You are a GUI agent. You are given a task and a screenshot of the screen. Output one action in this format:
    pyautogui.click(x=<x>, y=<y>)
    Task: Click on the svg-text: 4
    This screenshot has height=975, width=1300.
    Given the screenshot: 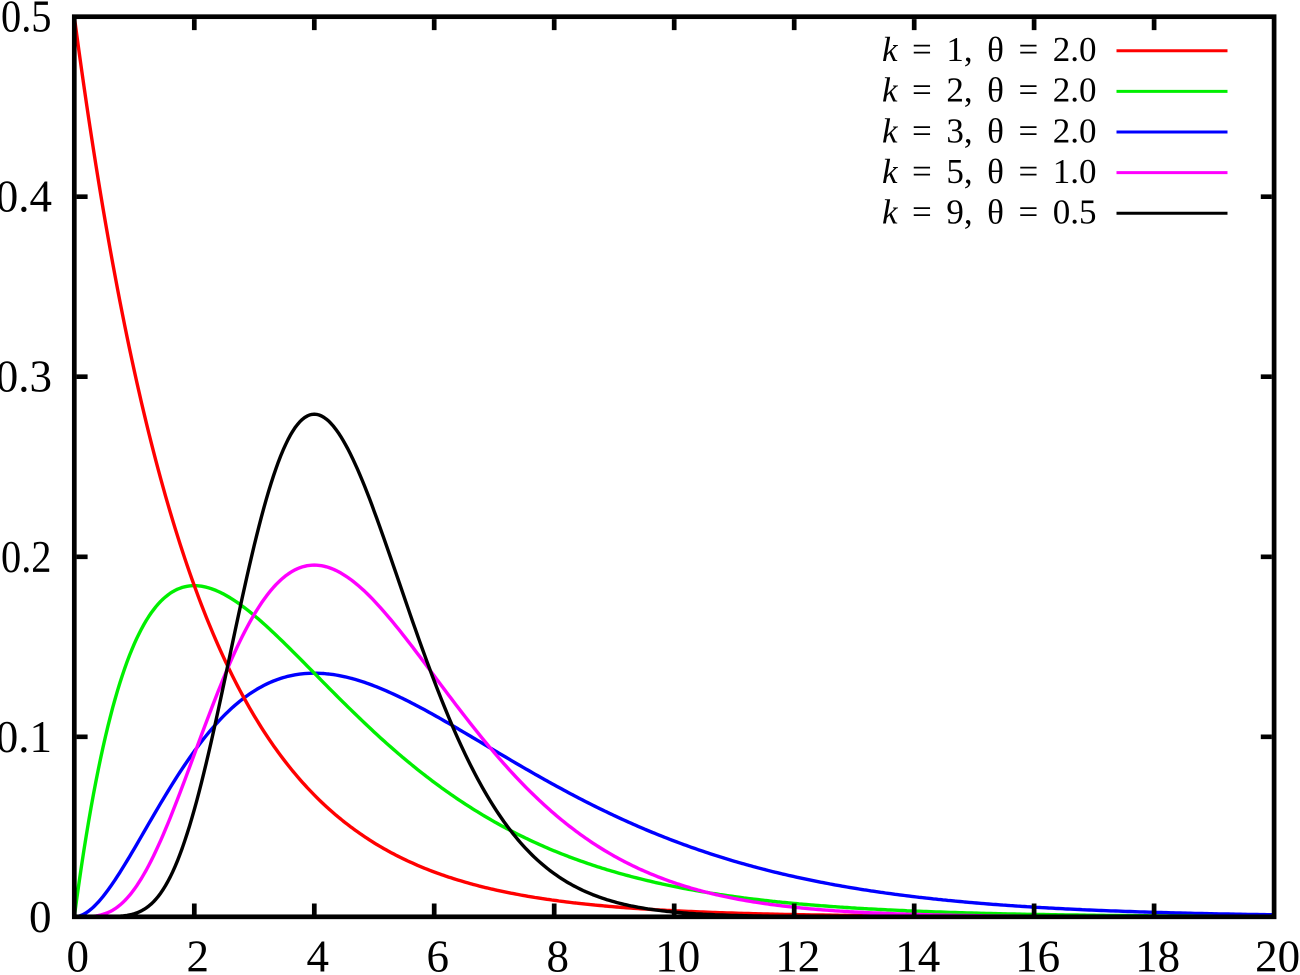 What is the action you would take?
    pyautogui.click(x=318, y=953)
    